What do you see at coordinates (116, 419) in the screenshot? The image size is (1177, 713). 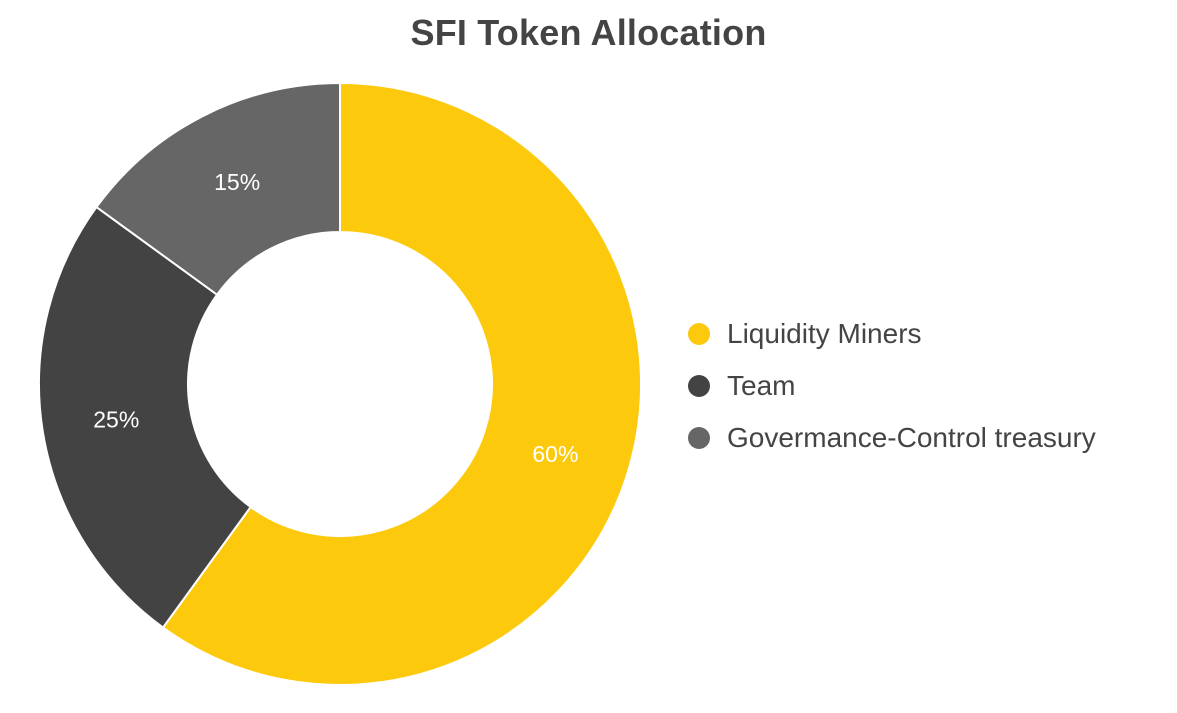 I see `slice-label-team: 25%` at bounding box center [116, 419].